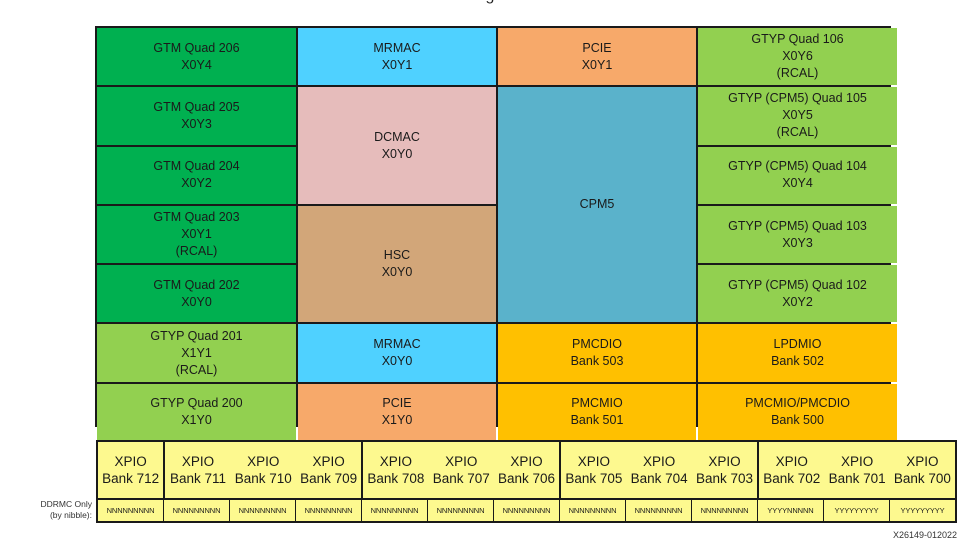 The width and height of the screenshot is (975, 550). I want to click on xpio-bank: XPIO Bank 708, so click(394, 470).